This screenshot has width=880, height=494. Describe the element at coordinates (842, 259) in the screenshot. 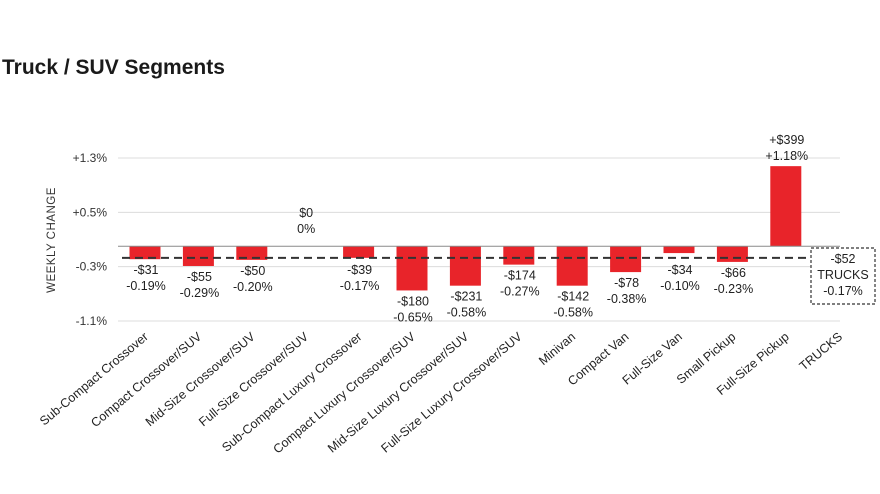

I see `summary-dollar: -$52` at that location.